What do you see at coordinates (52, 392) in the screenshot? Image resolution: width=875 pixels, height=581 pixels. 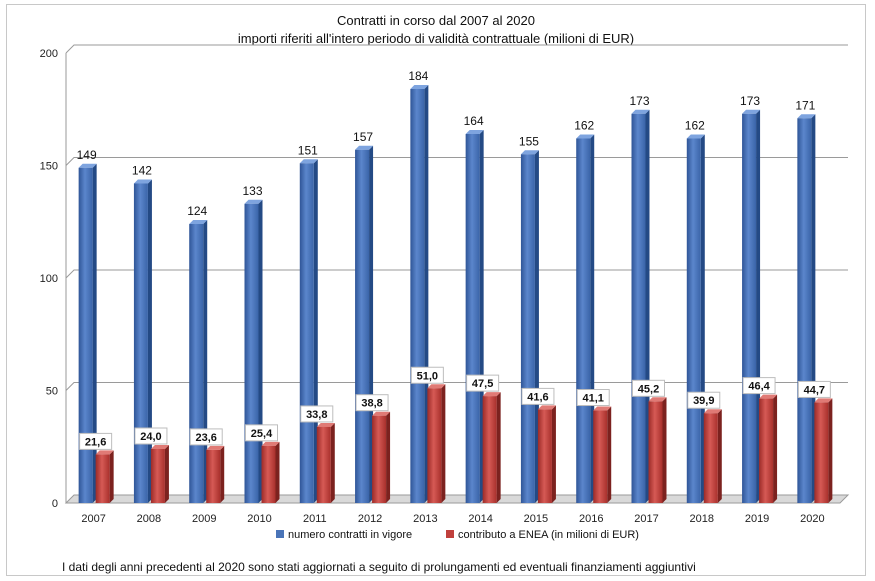 I see `y-tick-label: 50` at bounding box center [52, 392].